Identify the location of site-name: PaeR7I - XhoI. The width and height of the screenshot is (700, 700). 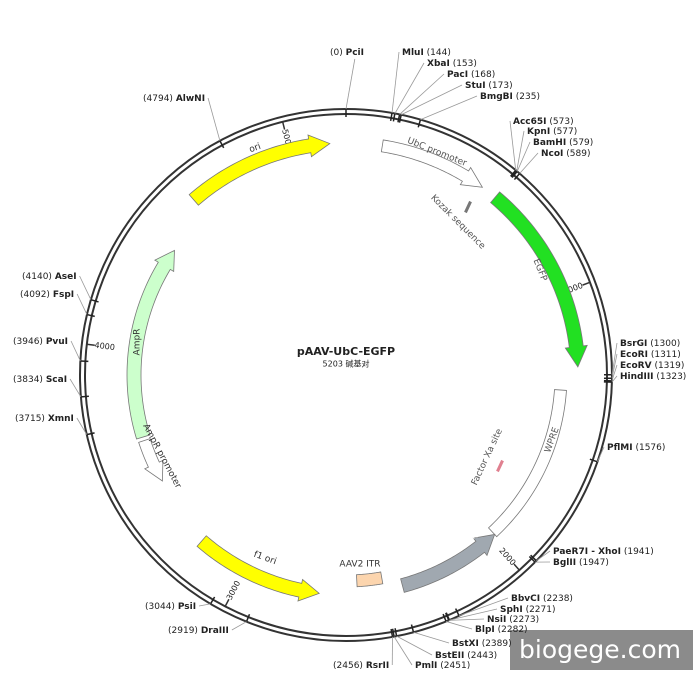
(587, 552).